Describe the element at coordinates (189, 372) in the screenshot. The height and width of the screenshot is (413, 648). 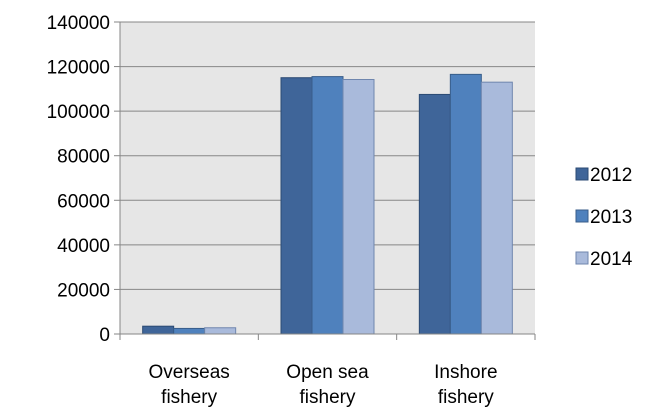
I see `x-tick-label-line: Overseas` at that location.